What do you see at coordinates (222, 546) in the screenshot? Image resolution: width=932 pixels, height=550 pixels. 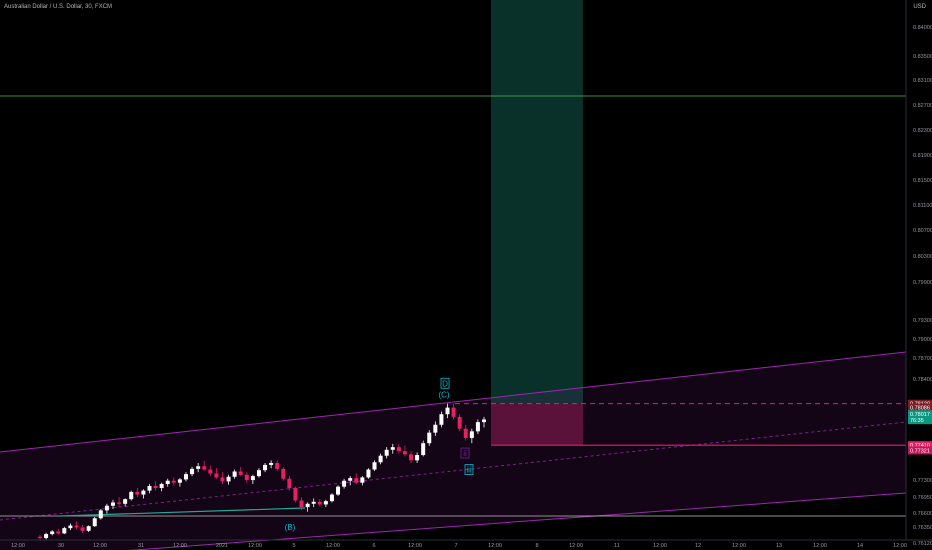 I see `x-tick-label: 2021` at bounding box center [222, 546].